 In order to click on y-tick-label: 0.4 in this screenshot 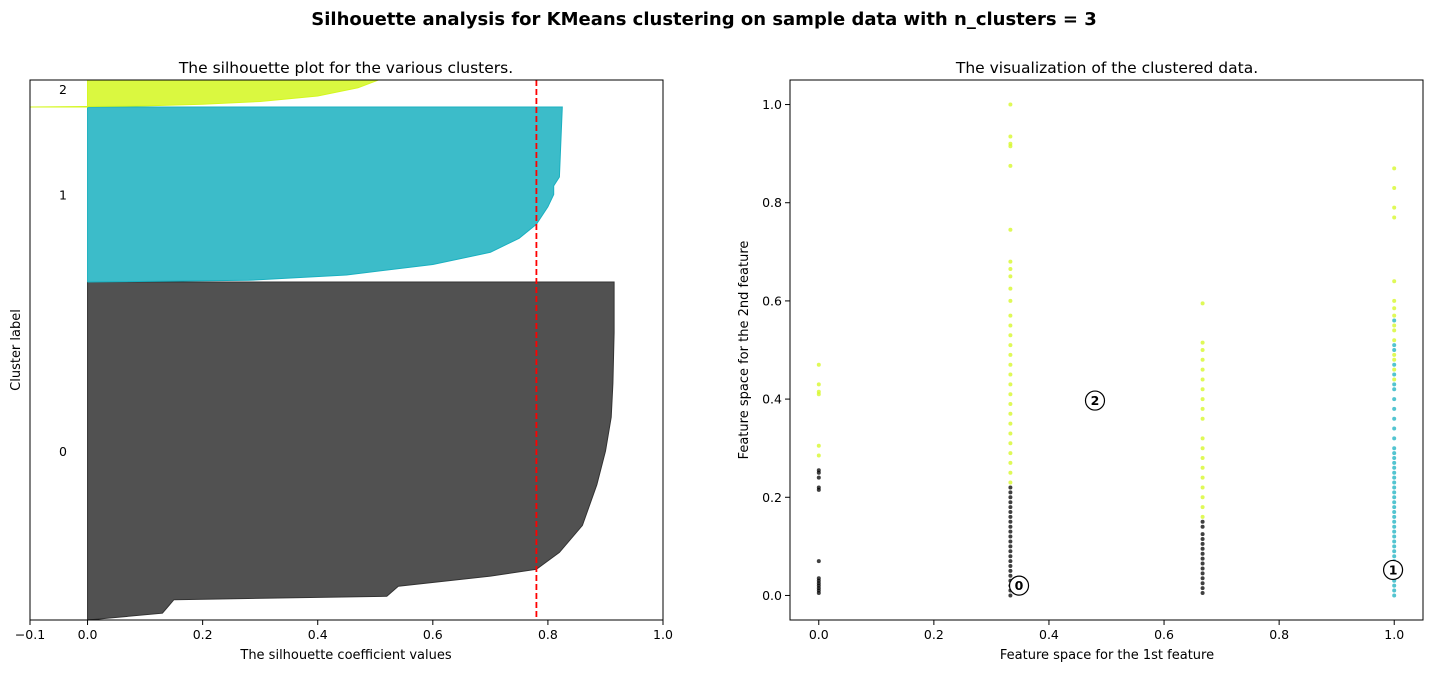, I will do `click(772, 399)`.